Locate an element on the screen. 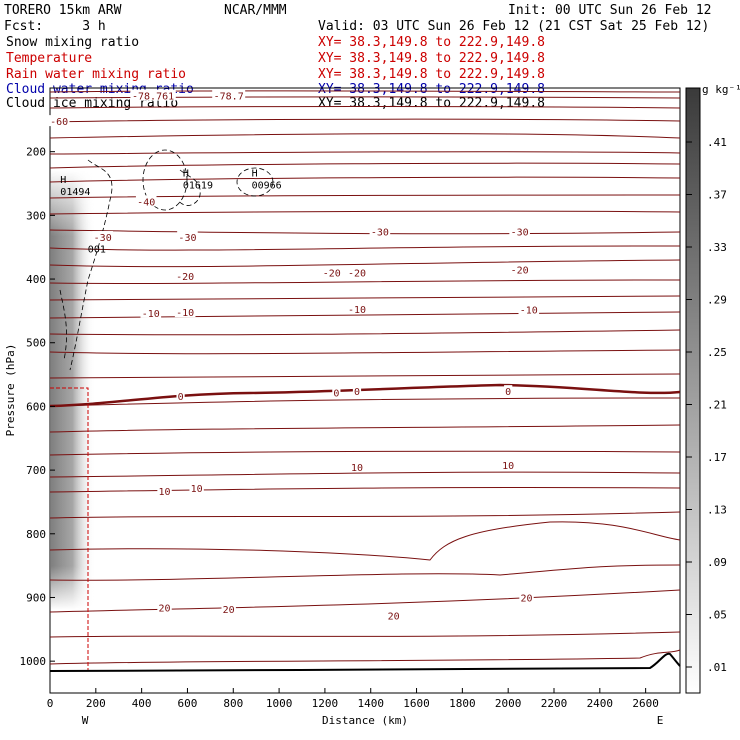 The height and width of the screenshot is (740, 740). colorbar-level: .17 is located at coordinates (717, 457).